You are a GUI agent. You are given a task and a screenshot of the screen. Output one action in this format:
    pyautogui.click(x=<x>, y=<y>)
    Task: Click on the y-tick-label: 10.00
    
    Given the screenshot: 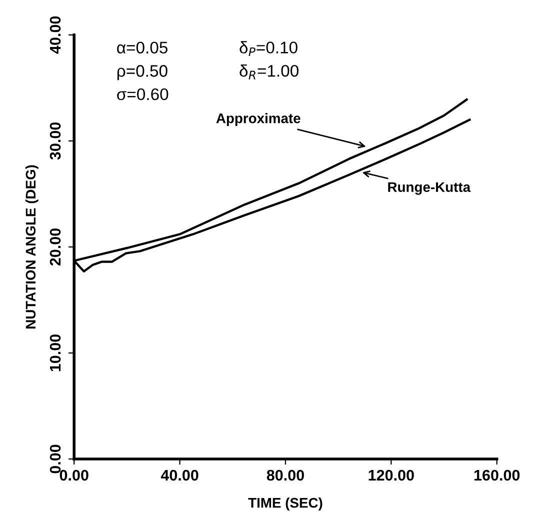 What is the action you would take?
    pyautogui.click(x=55, y=353)
    